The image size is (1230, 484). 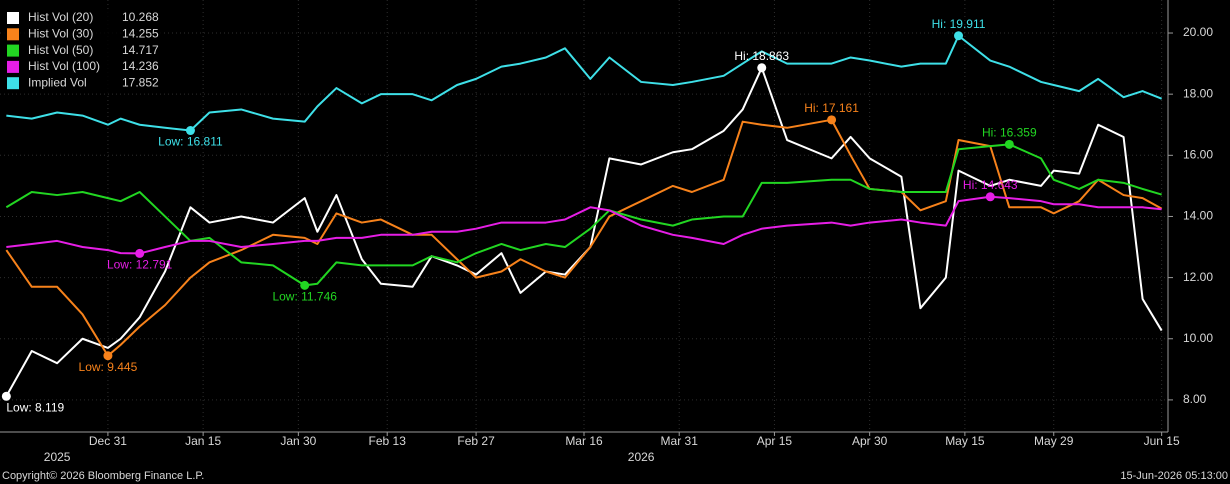 What do you see at coordinates (140, 50) in the screenshot?
I see `legend-value: 14.717` at bounding box center [140, 50].